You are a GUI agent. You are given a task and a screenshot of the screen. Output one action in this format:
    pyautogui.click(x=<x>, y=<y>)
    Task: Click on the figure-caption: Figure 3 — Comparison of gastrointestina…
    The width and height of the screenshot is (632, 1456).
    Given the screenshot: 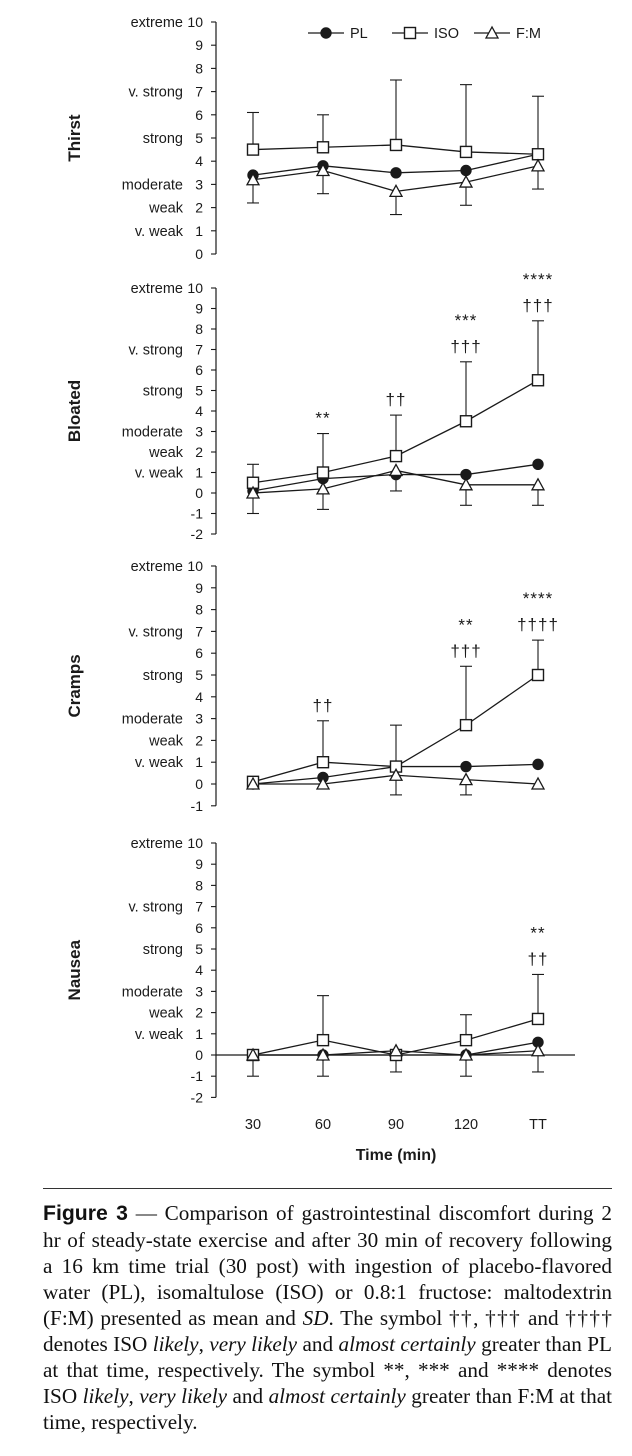 What is the action you would take?
    pyautogui.click(x=327, y=1317)
    